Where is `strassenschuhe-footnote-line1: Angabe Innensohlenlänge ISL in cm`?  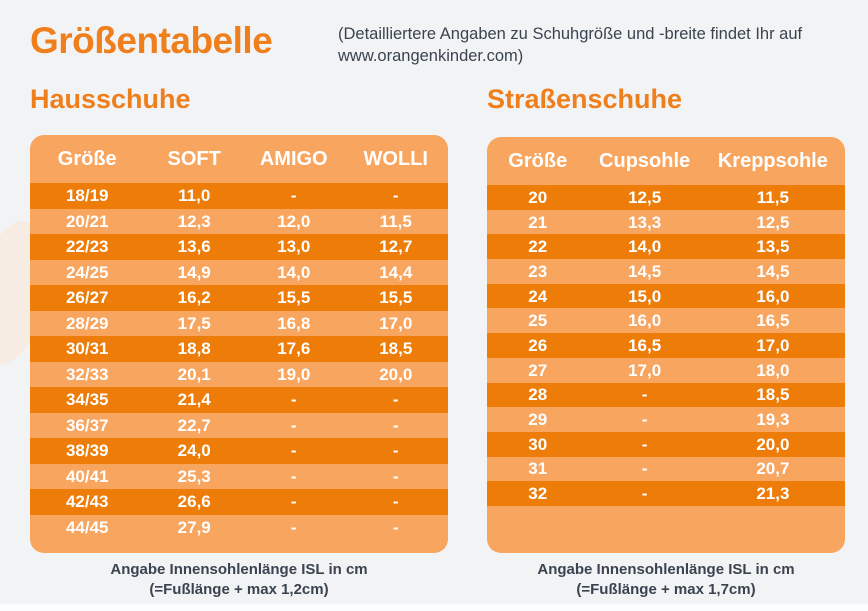
strassenschuhe-footnote-line1: Angabe Innensohlenlänge ISL in cm is located at coordinates (666, 569).